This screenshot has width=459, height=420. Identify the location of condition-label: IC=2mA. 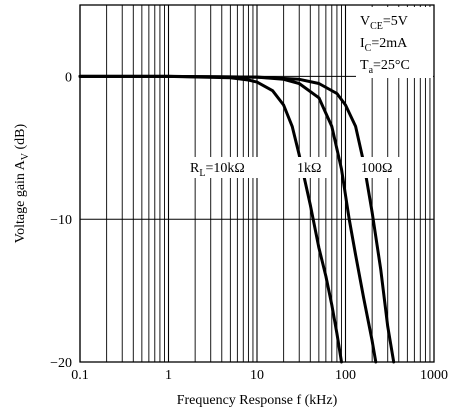
(384, 45).